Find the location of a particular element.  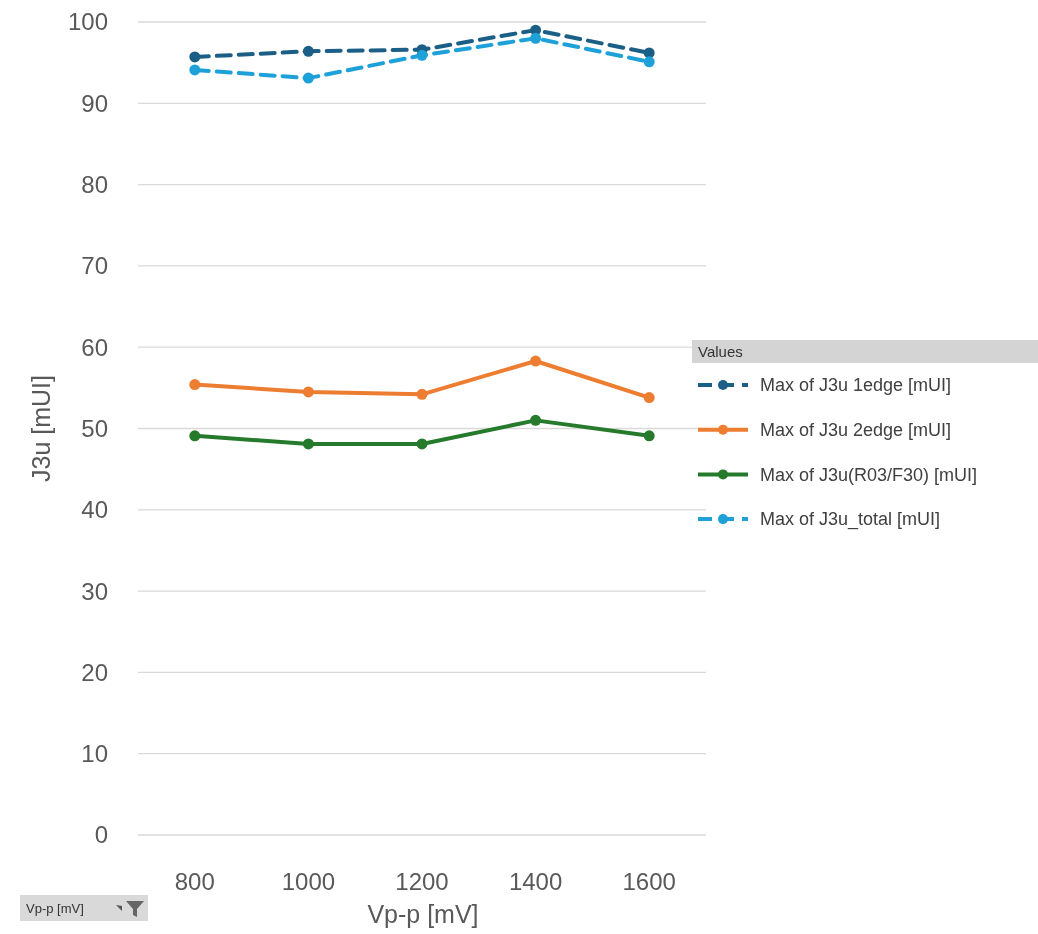

legend-label: Max of J3u 2edge [mUI] is located at coordinates (856, 430).